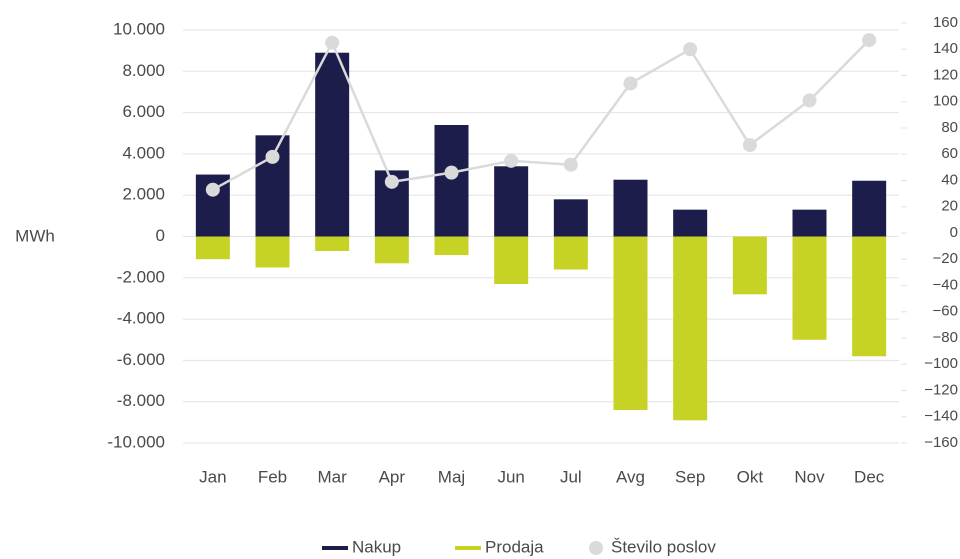  What do you see at coordinates (143, 111) in the screenshot?
I see `y-tick-label: 6.000` at bounding box center [143, 111].